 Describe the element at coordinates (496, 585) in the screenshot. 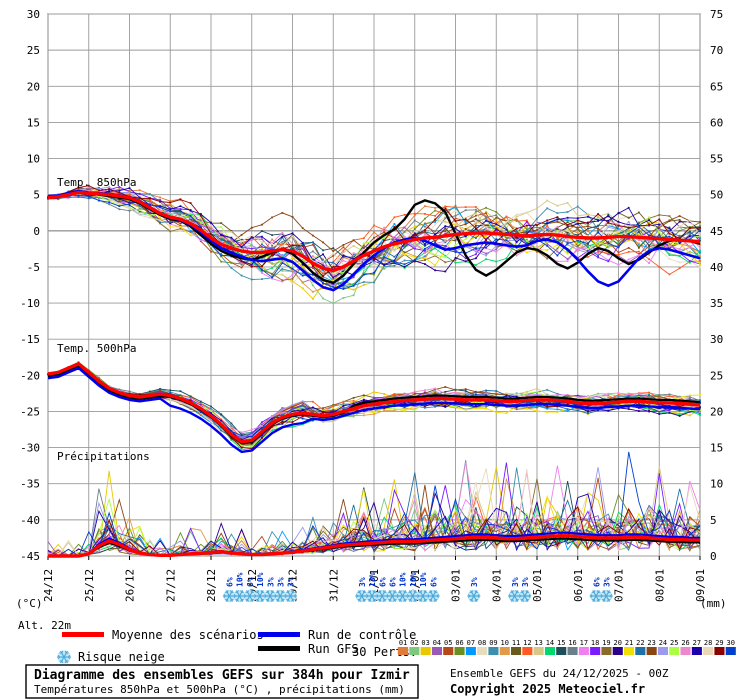

I see `x-date-label: 04/01` at that location.